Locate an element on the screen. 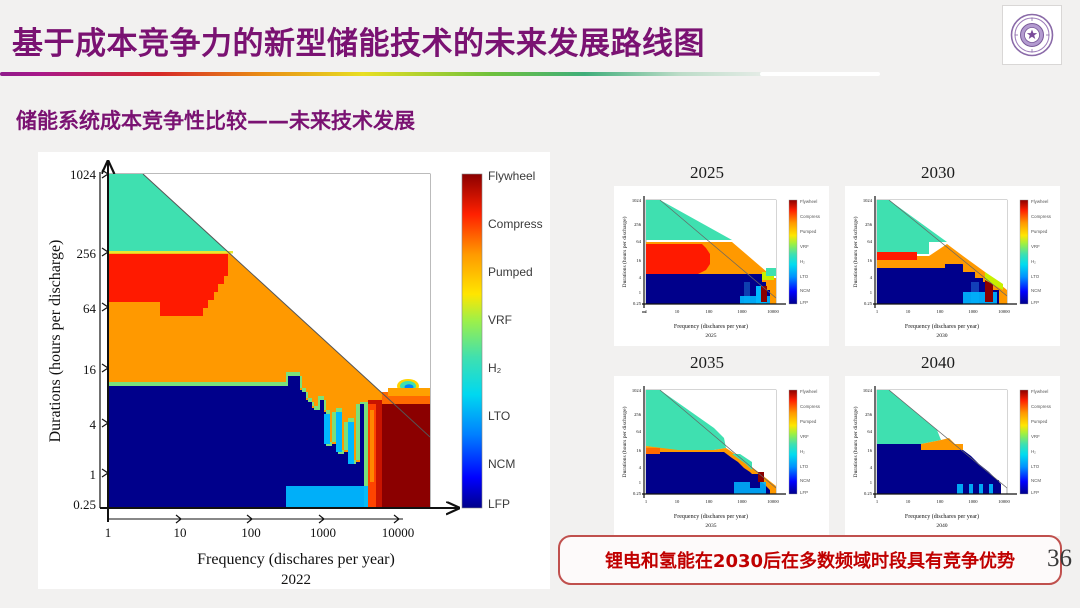 The height and width of the screenshot is (608, 1080). year-label: 2035 is located at coordinates (710, 526).